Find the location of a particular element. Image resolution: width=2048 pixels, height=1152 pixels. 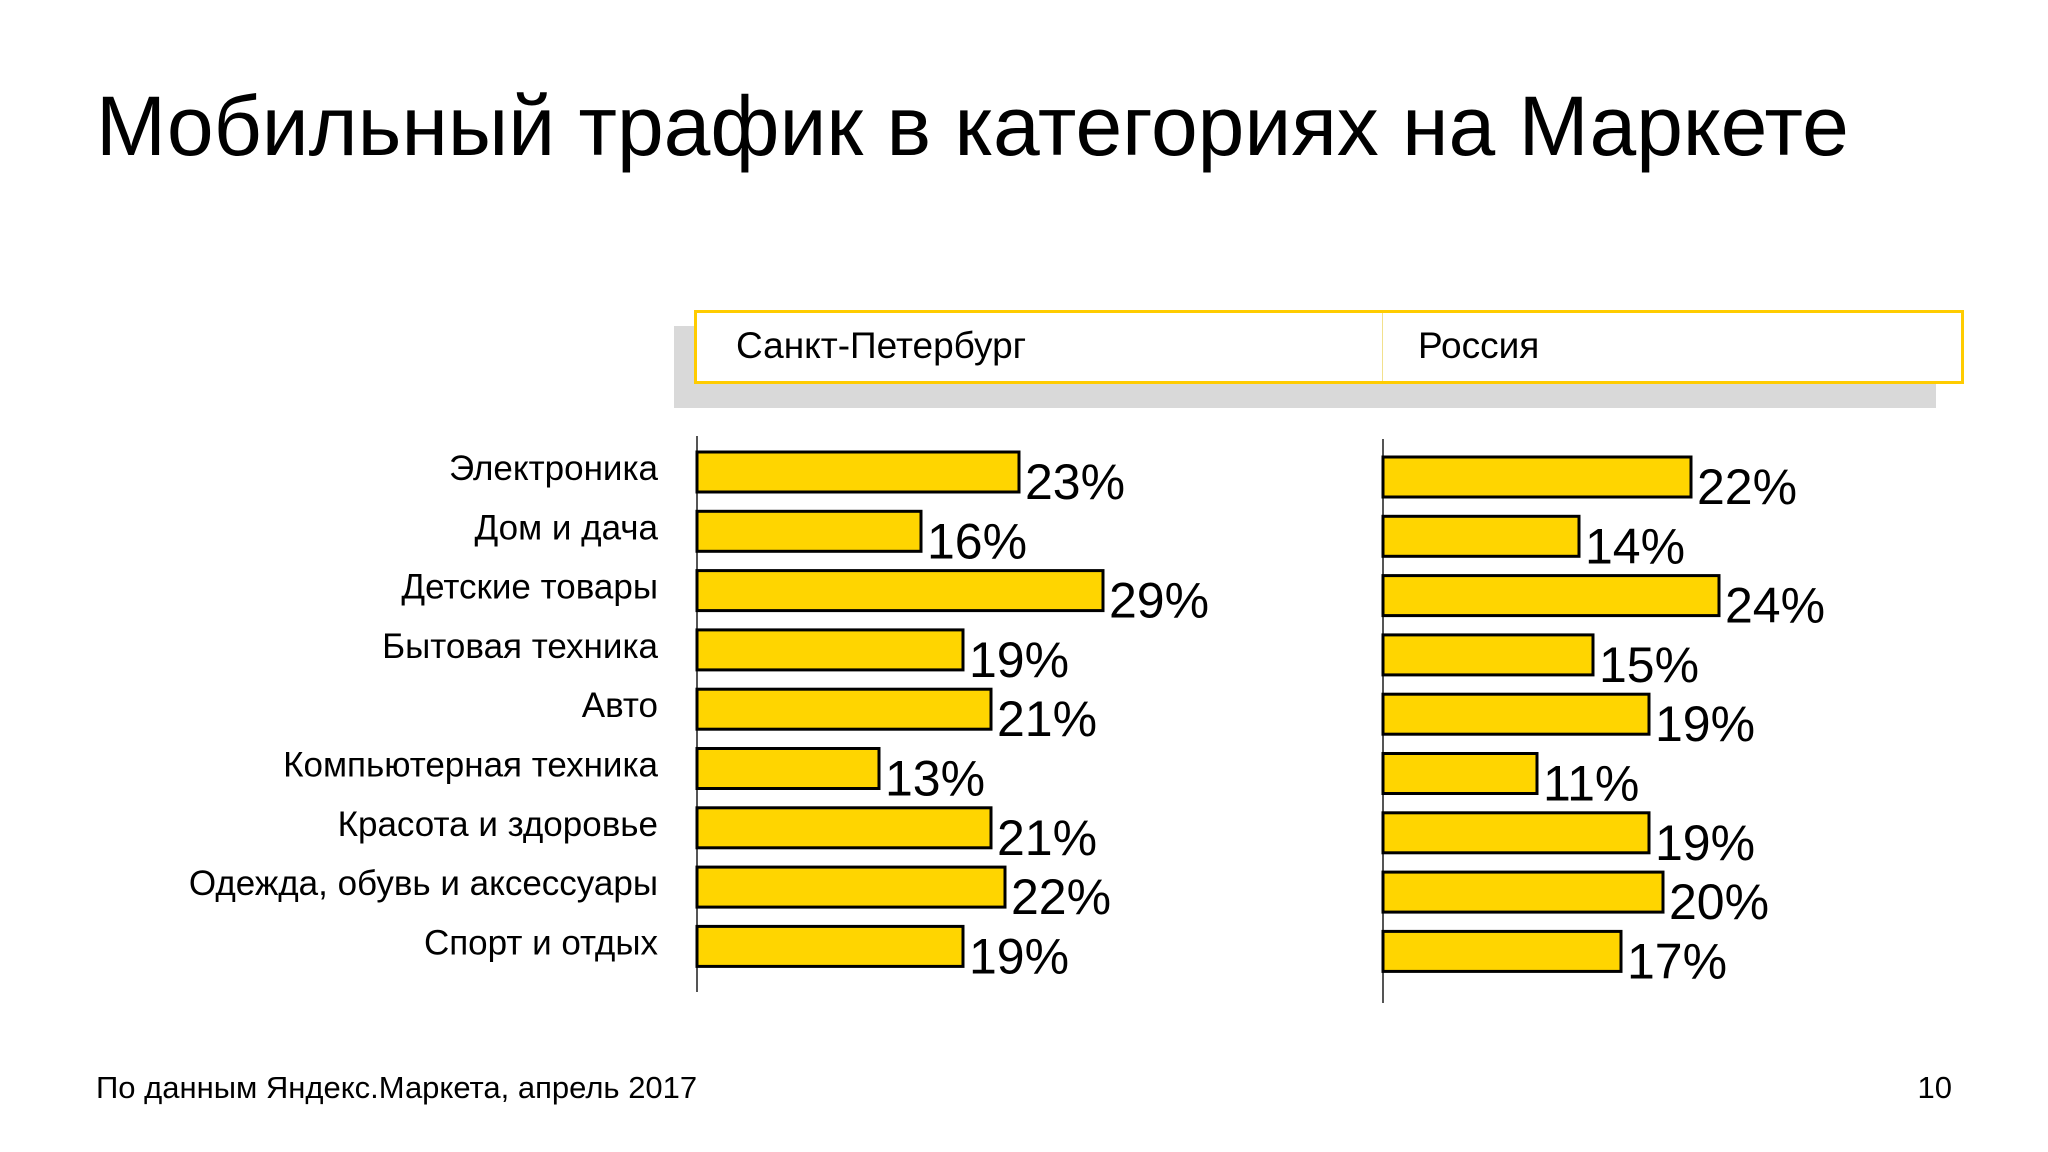

data-label: 13% is located at coordinates (935, 779).